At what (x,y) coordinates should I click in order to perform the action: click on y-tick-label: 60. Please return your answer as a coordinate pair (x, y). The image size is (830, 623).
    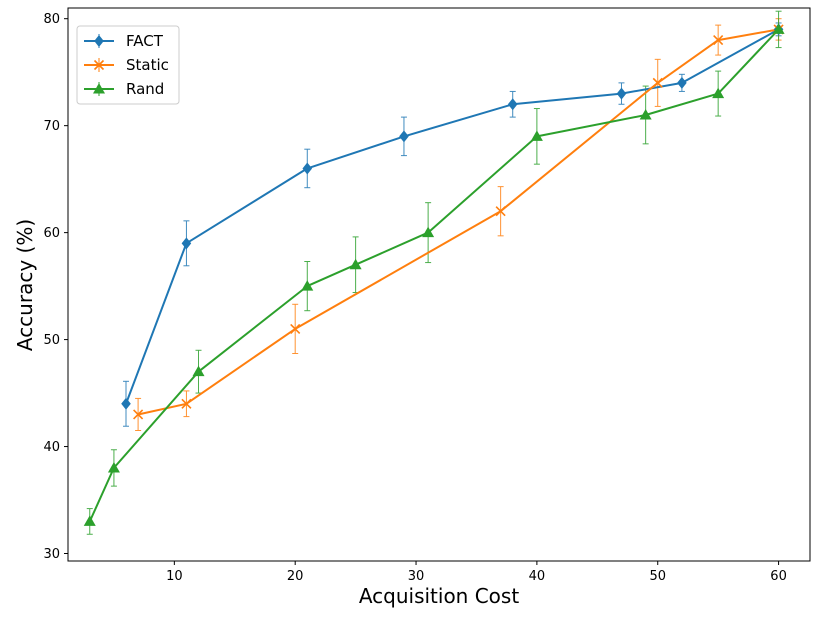
    Looking at the image, I should click on (51, 233).